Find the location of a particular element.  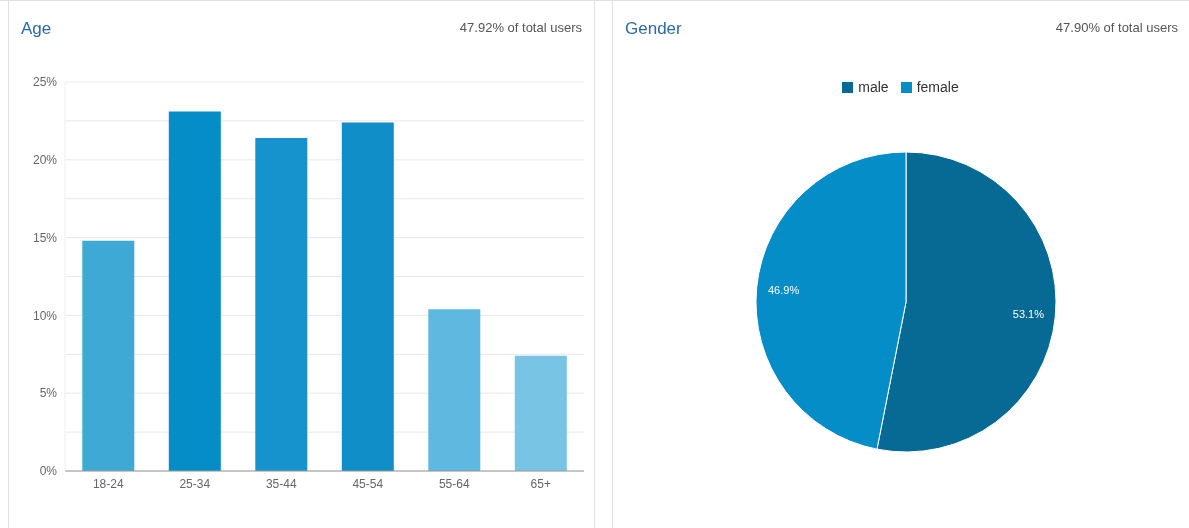

x-tick-label: 35-44 is located at coordinates (281, 483).